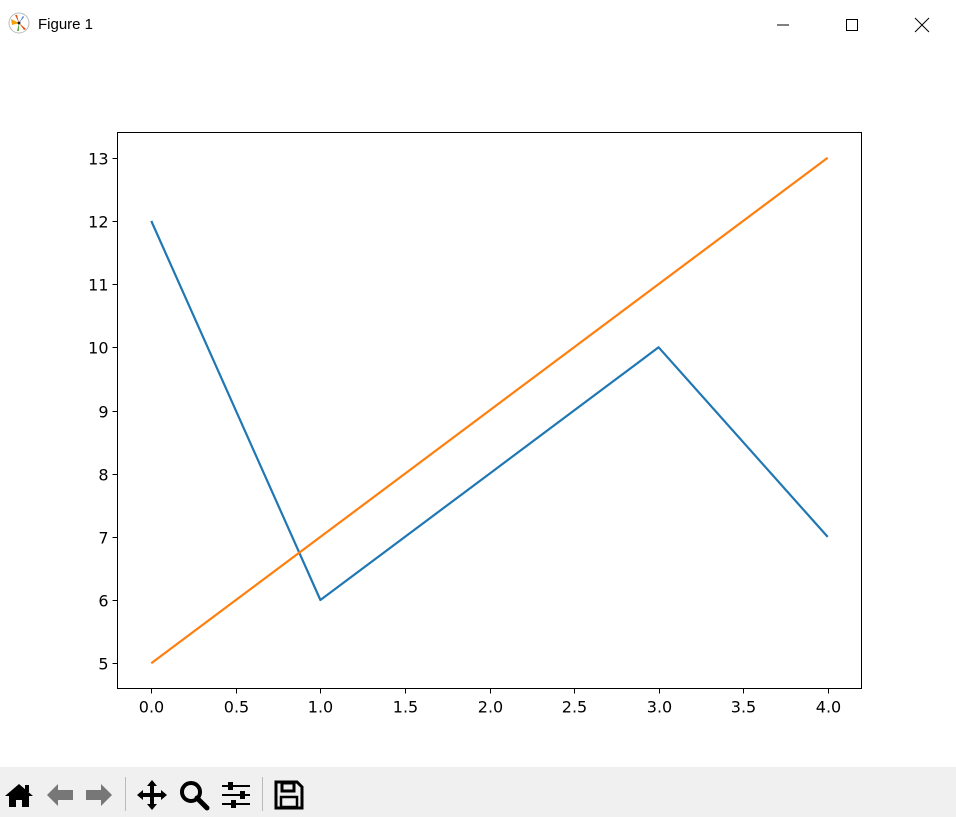 The width and height of the screenshot is (956, 817). What do you see at coordinates (236, 795) in the screenshot?
I see `configure-subplots-icon` at bounding box center [236, 795].